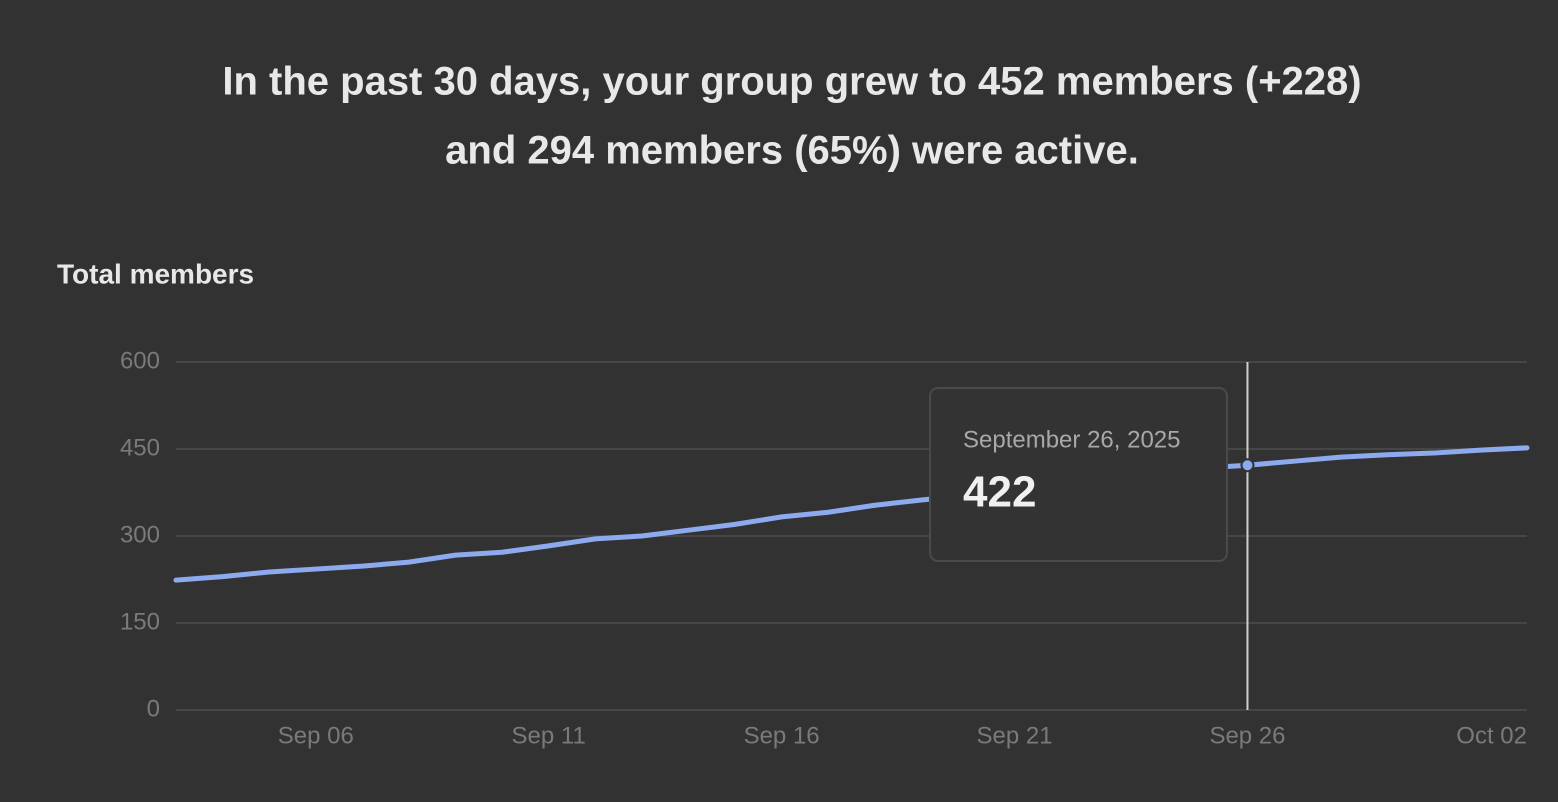 The height and width of the screenshot is (802, 1558). I want to click on y-tick-label: 150, so click(140, 621).